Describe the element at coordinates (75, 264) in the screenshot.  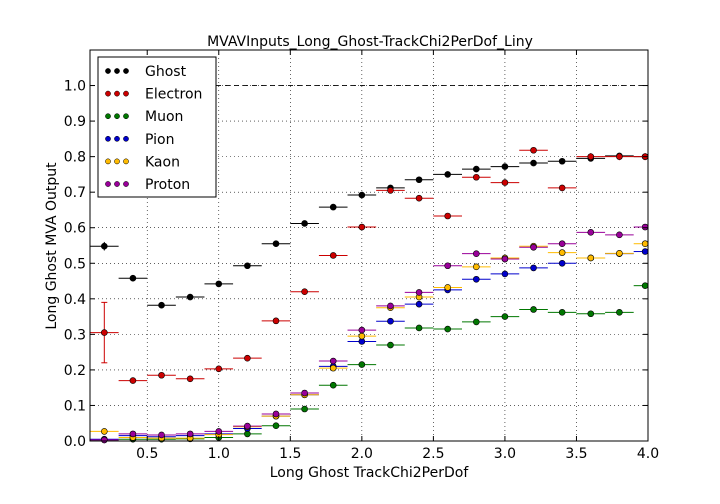
I see `y-tick-label: 0.5` at that location.